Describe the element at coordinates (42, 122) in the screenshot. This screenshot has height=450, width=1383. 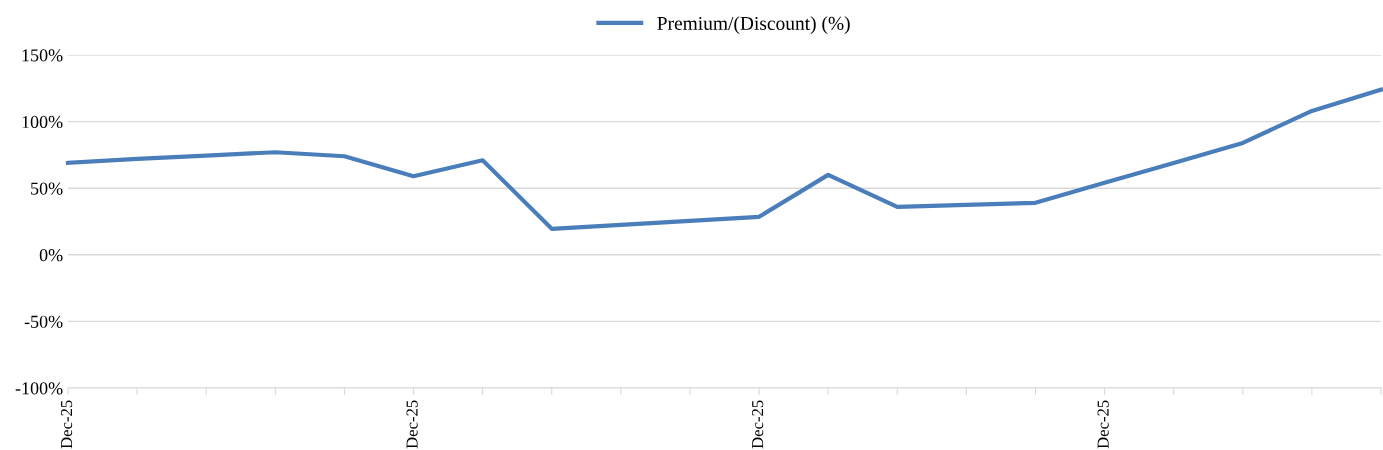
I see `y-tick-label: 100%` at that location.